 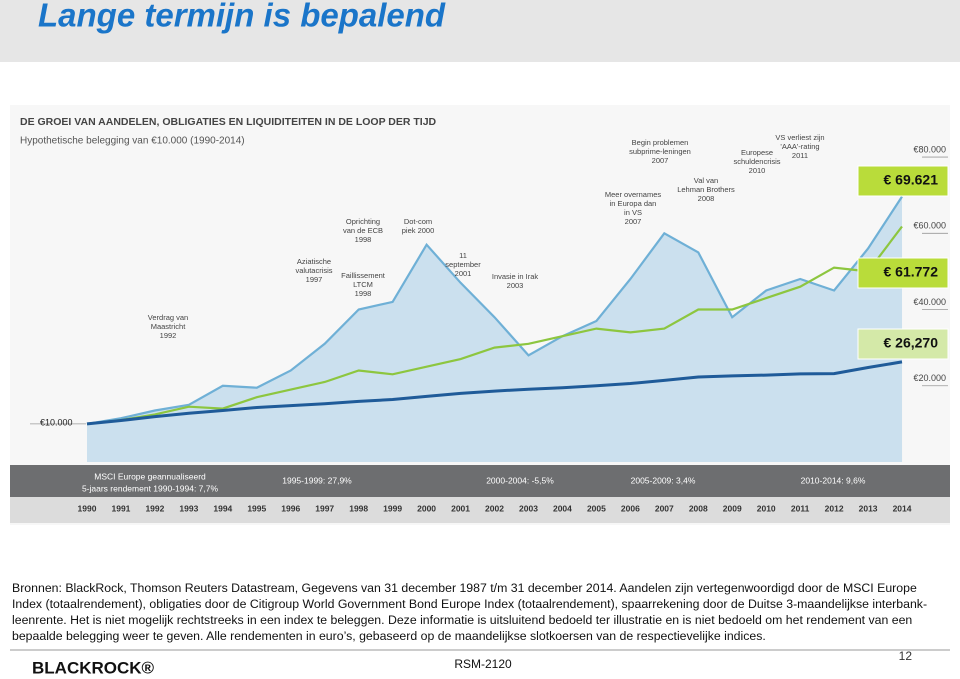 What do you see at coordinates (660, 151) in the screenshot?
I see `annotation: subprime-leningen` at bounding box center [660, 151].